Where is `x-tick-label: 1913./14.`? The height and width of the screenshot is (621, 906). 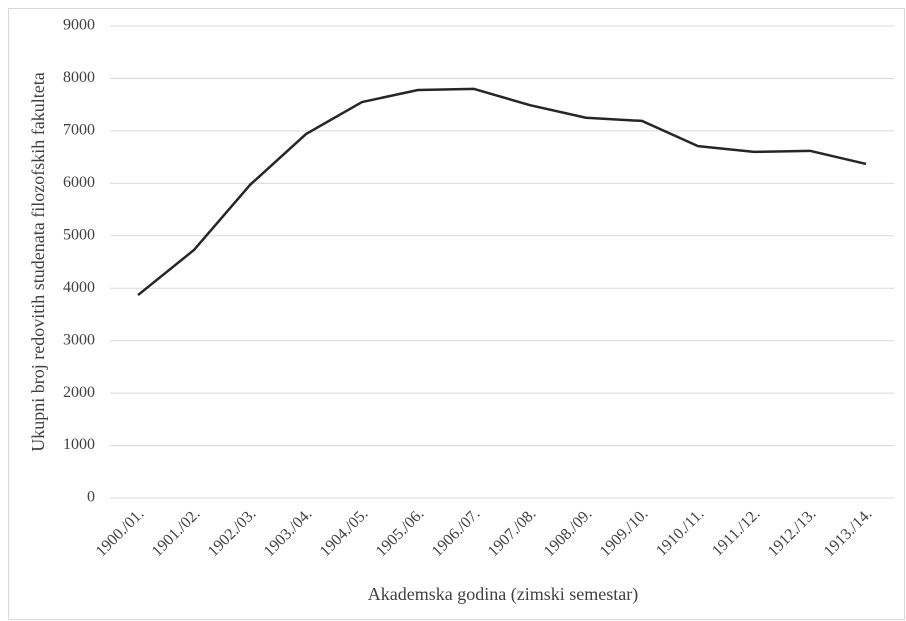
x-tick-label: 1913./14. is located at coordinates (848, 532).